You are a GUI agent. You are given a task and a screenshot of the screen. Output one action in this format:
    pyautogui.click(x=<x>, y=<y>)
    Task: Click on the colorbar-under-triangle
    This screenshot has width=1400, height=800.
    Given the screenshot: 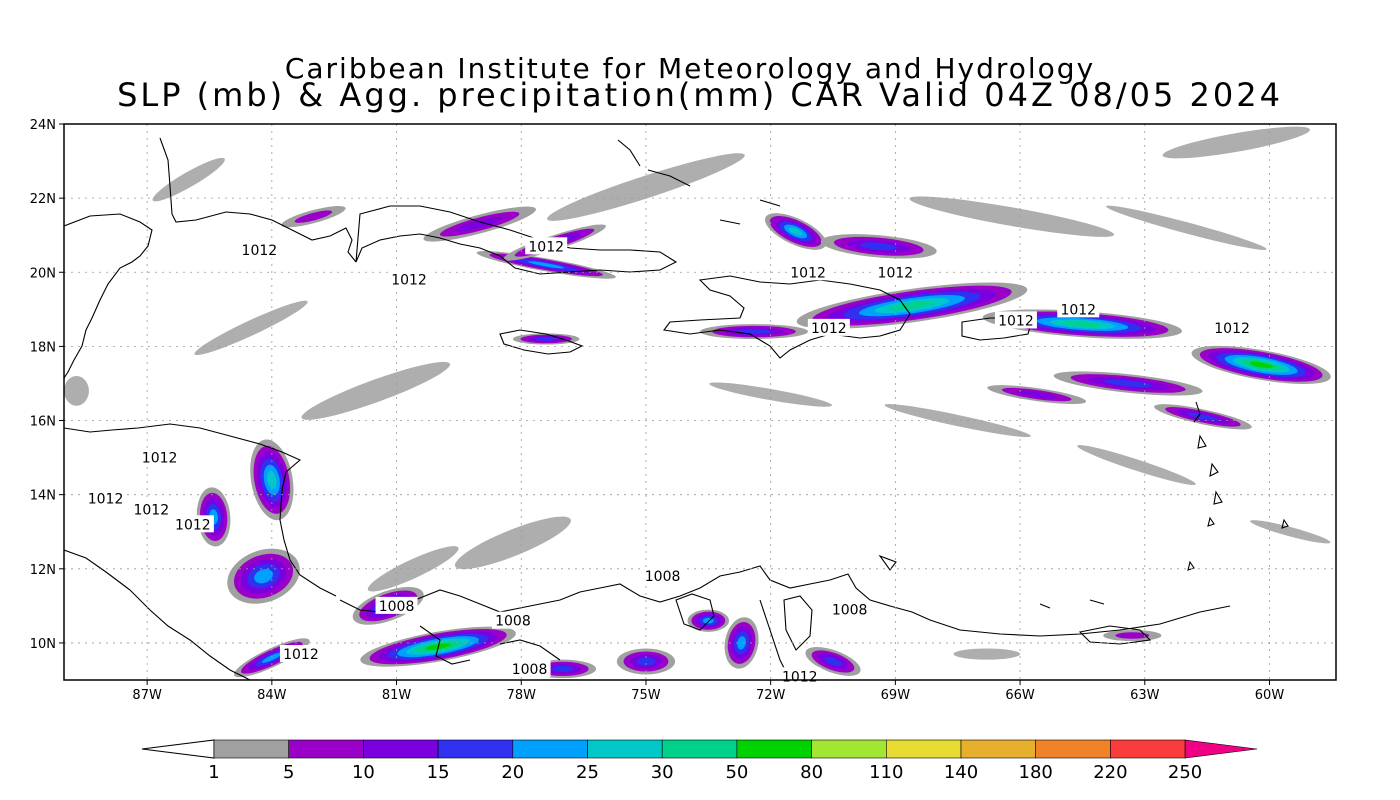 What is the action you would take?
    pyautogui.click(x=178, y=749)
    